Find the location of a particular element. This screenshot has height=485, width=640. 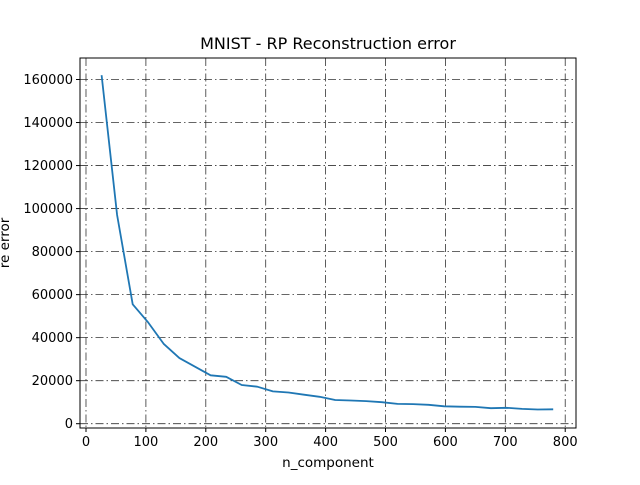

x-tick-label: 700 is located at coordinates (505, 442).